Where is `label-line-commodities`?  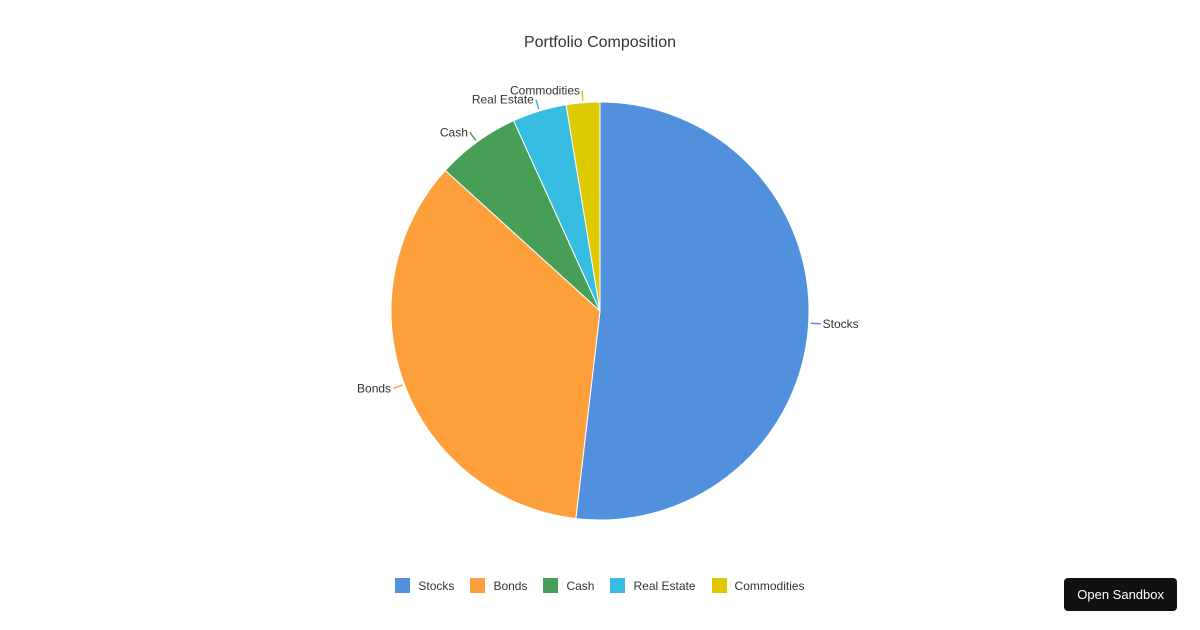 label-line-commodities is located at coordinates (582, 95).